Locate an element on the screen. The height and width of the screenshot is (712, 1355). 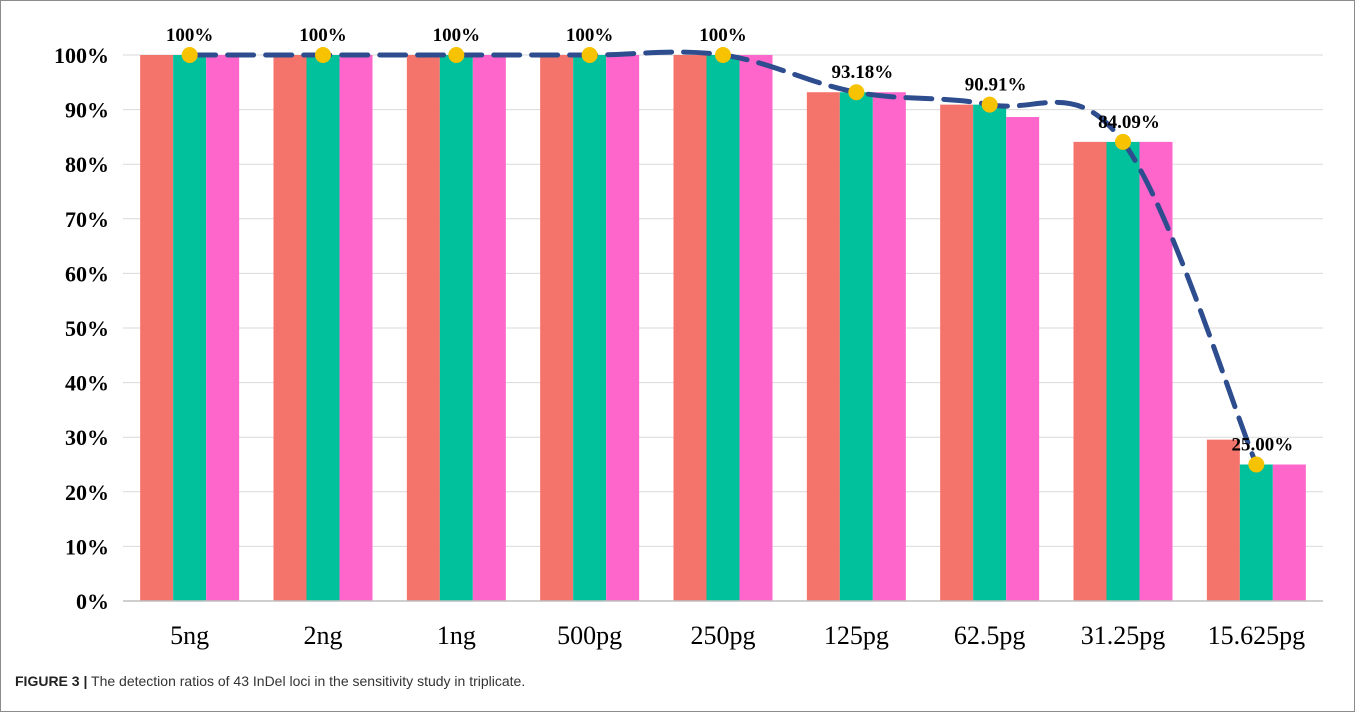
y-tick-label: 30% is located at coordinates (87, 437).